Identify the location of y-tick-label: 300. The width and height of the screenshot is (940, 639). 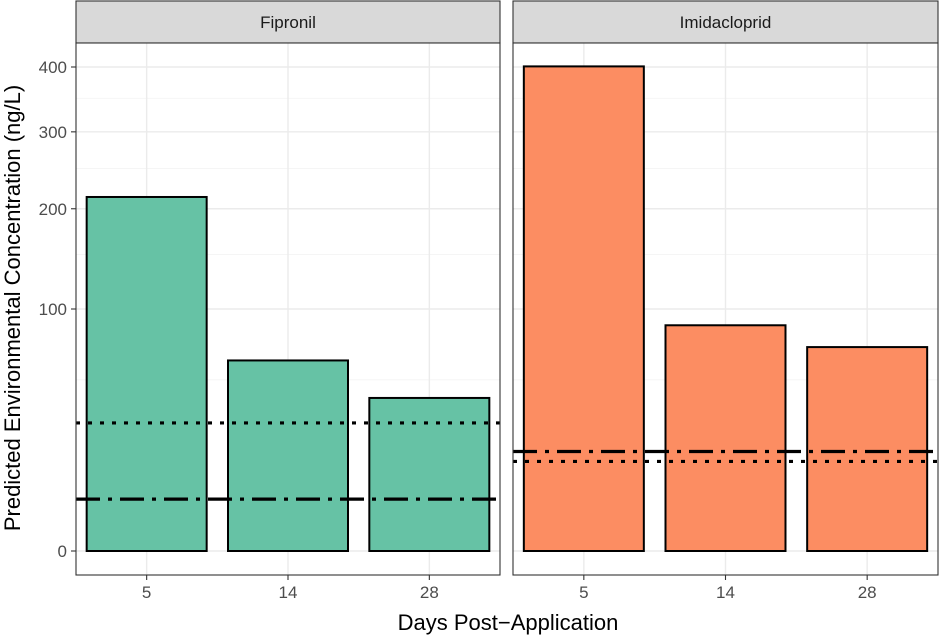
(53, 132).